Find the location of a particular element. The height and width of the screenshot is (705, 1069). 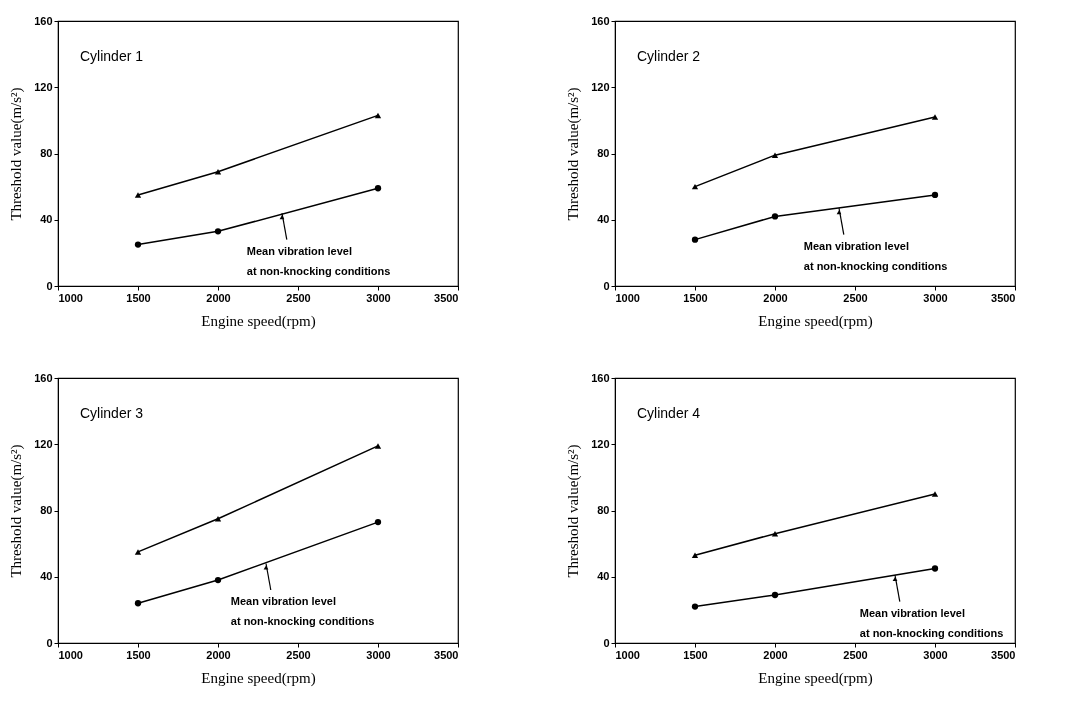

text: Cylinder 4 is located at coordinates (669, 413).